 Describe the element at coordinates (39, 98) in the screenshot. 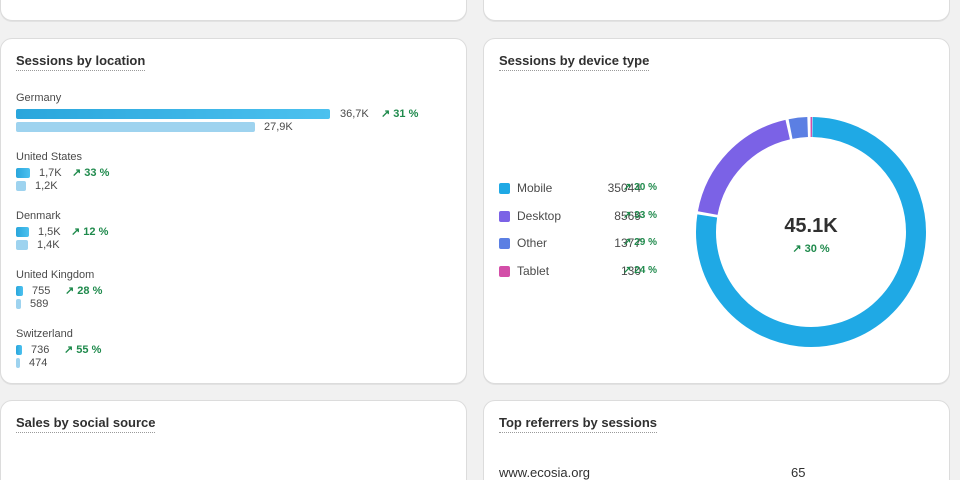

I see `location-name: Germany` at that location.